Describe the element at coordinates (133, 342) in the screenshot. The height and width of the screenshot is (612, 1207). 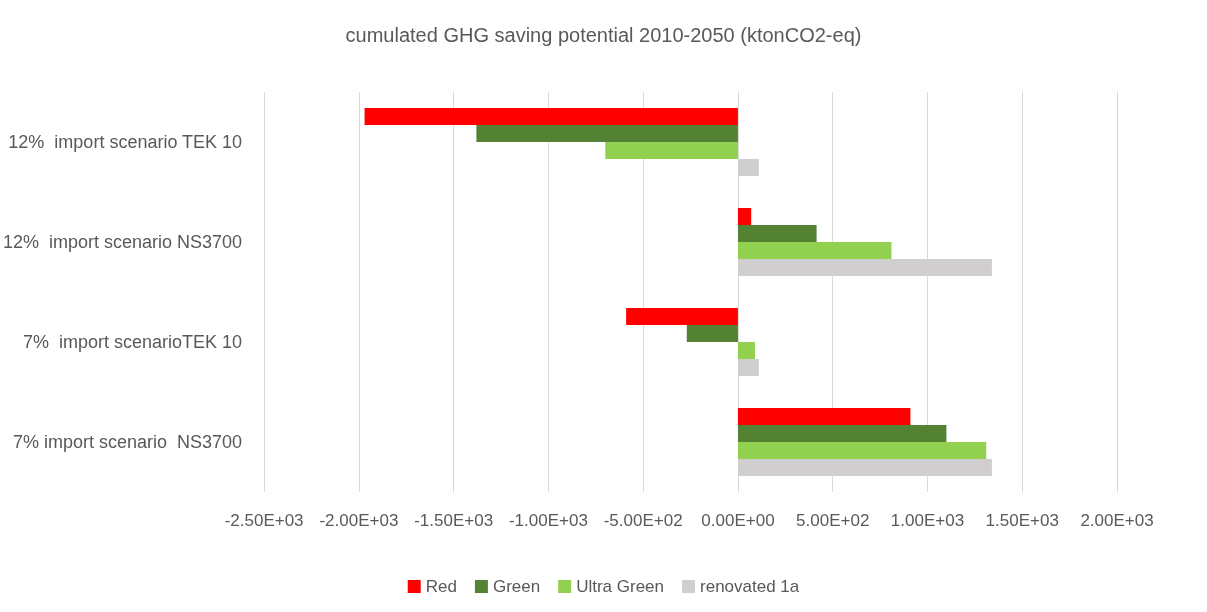
I see `y-tick-label: 7% import scenarioTEK 10` at that location.